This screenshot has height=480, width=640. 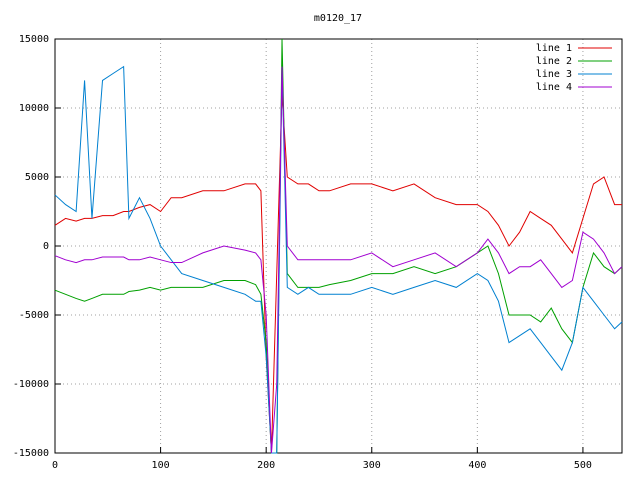 I want to click on x-tick-label: 200, so click(x=266, y=465).